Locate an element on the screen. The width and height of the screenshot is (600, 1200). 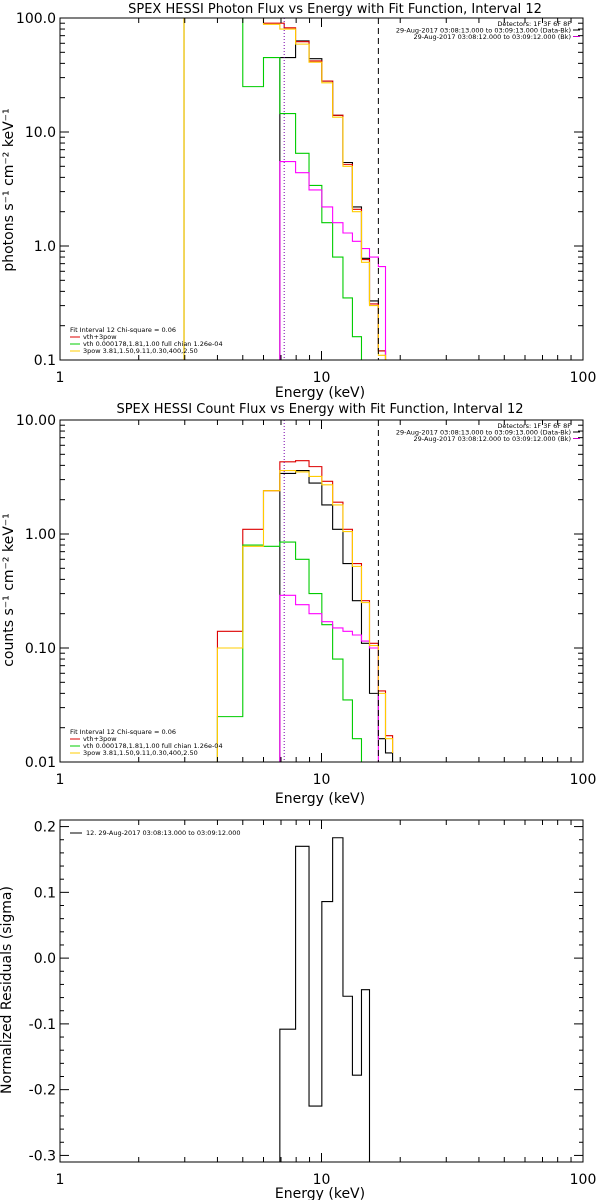
photon-fit-text: vth+3pow is located at coordinates (100, 337).